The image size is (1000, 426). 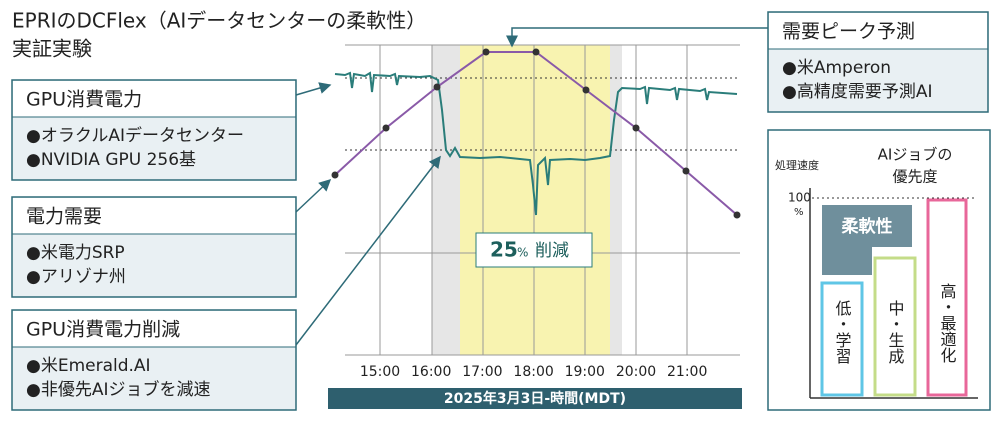 What do you see at coordinates (533, 372) in the screenshot?
I see `x-label: 18:00` at bounding box center [533, 372].